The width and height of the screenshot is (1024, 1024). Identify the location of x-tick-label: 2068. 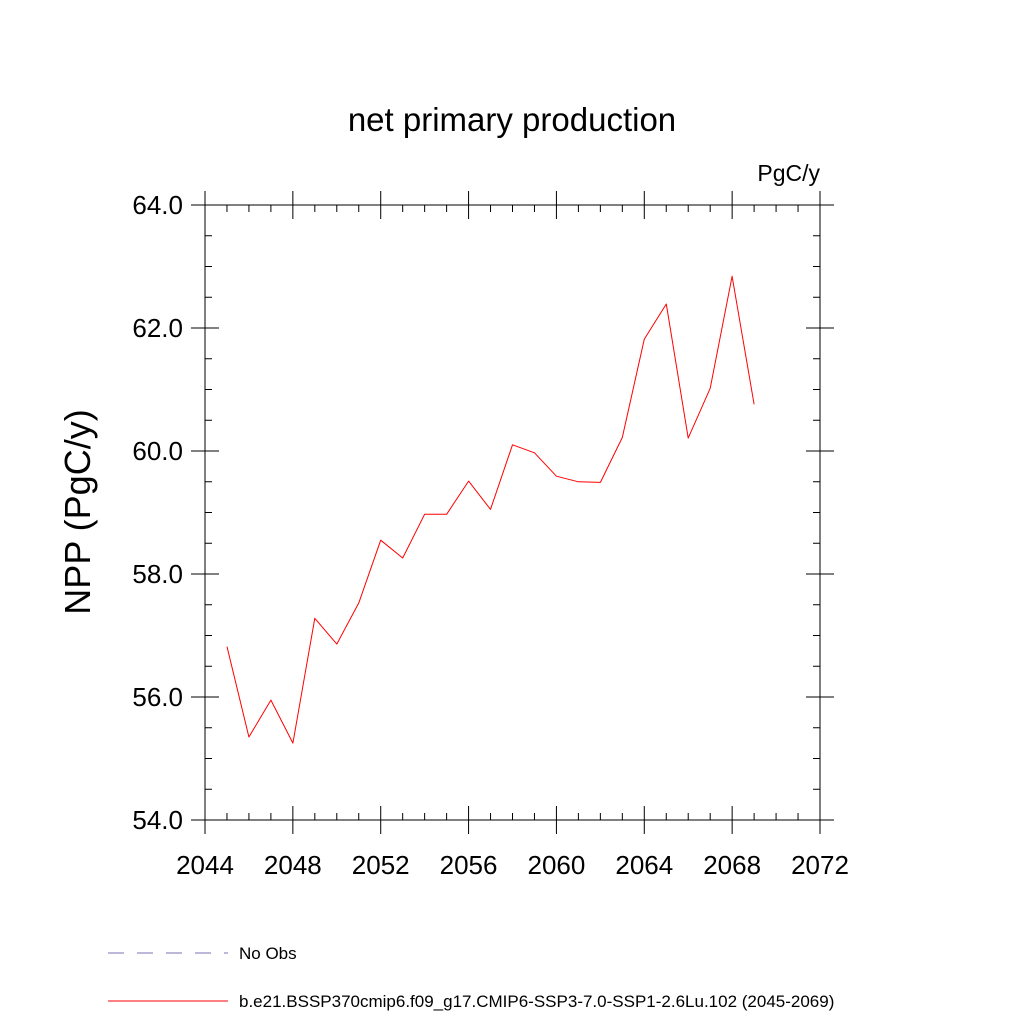
(732, 865).